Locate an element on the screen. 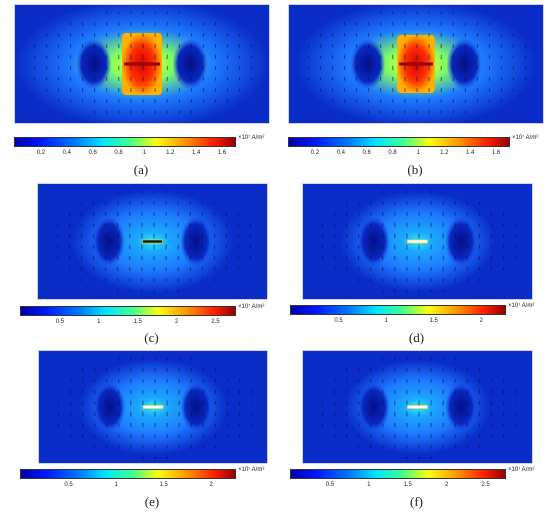  panel-caption: (e) is located at coordinates (152, 501).